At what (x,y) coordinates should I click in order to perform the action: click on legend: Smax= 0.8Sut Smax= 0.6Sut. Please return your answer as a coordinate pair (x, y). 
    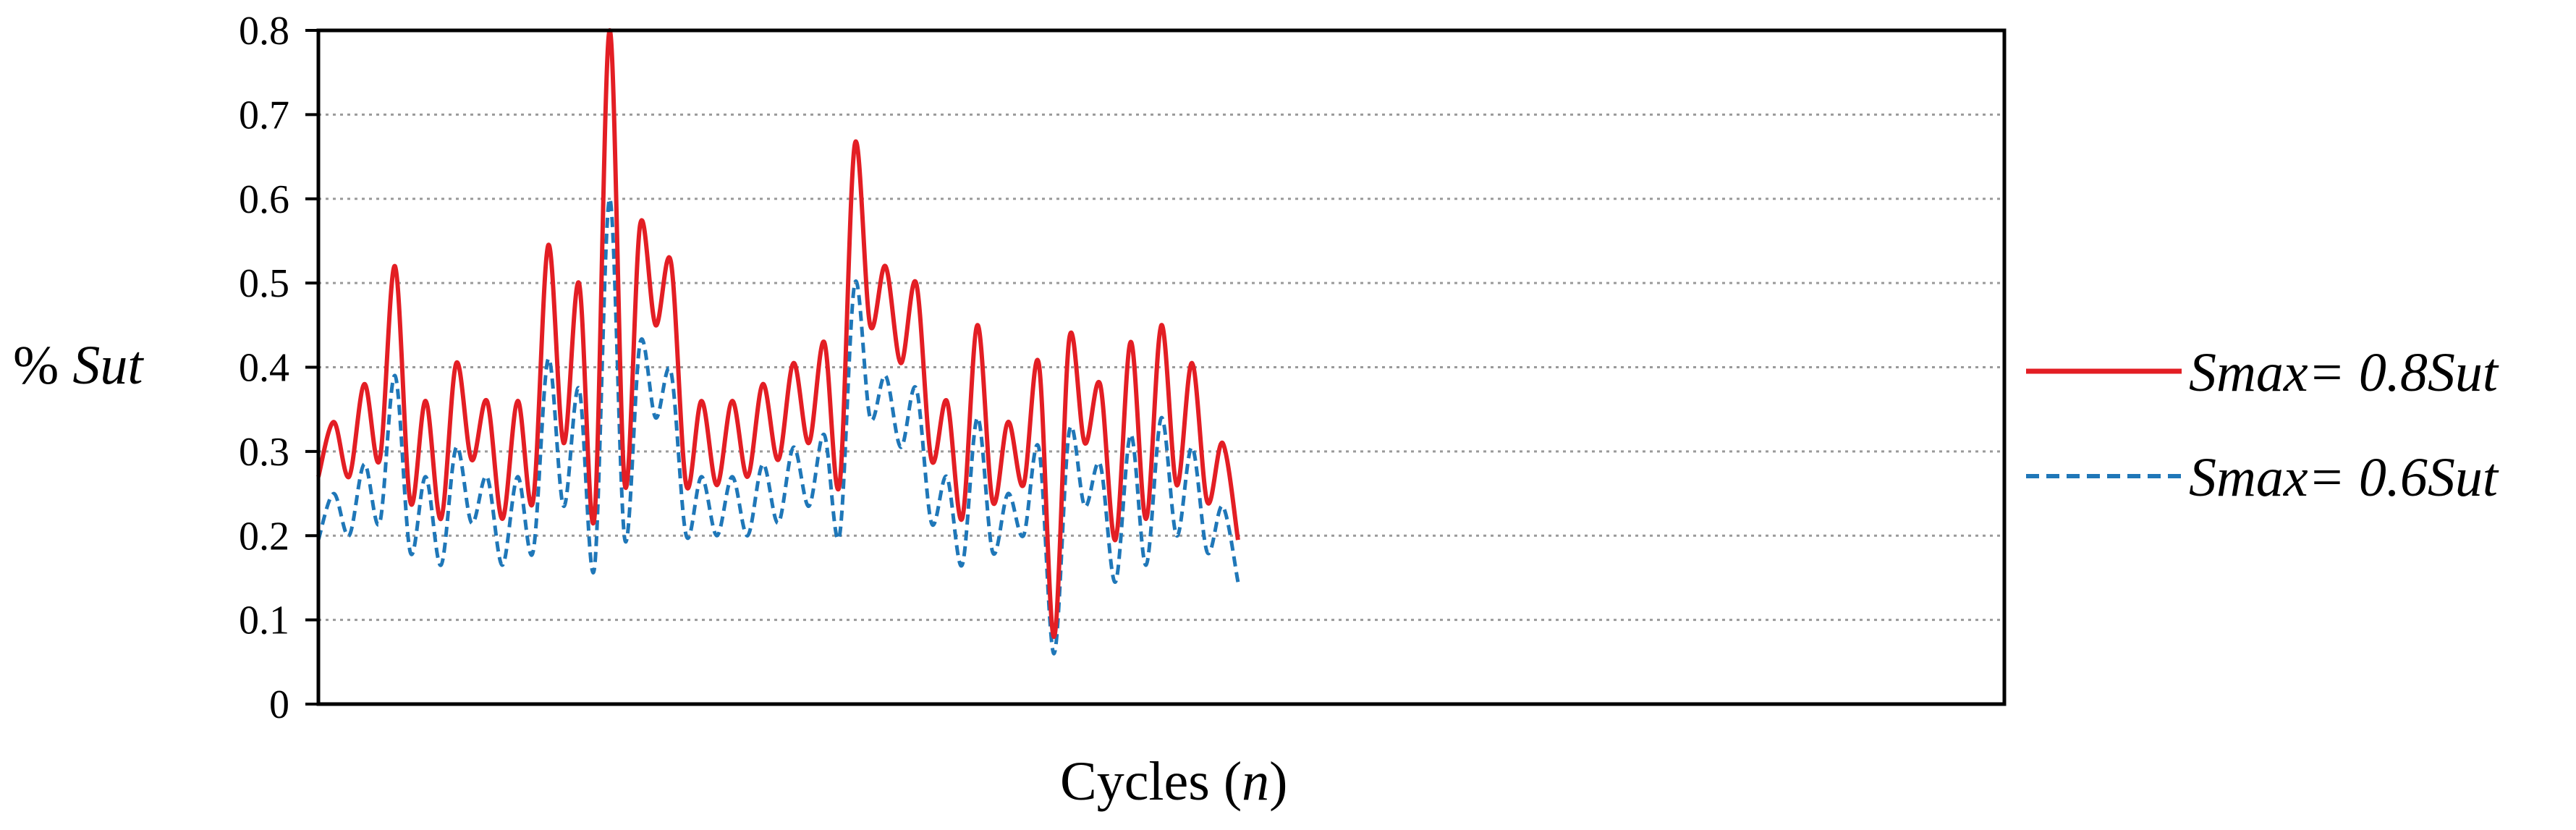
    Looking at the image, I should click on (2262, 425).